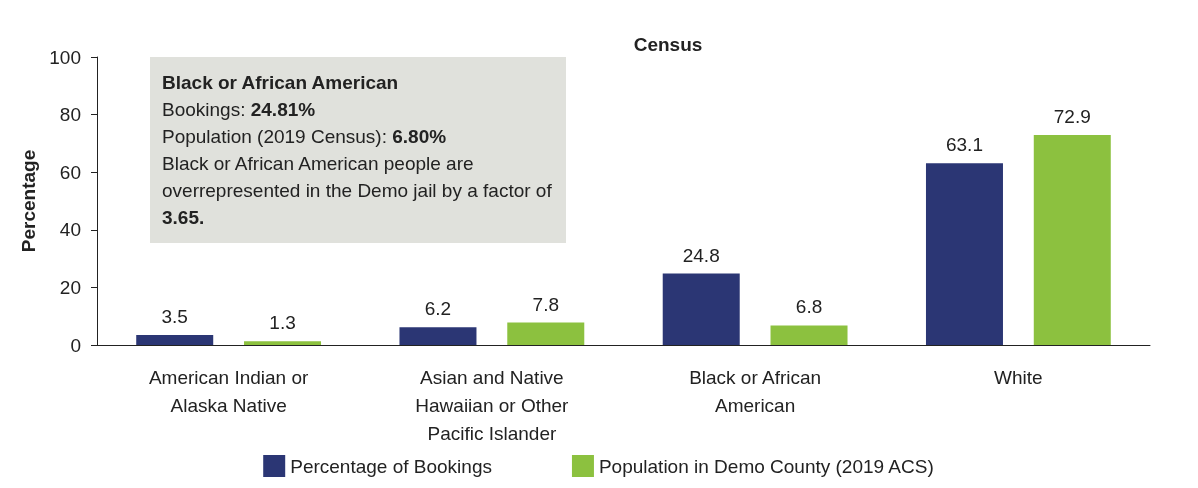 The image size is (1198, 488). Describe the element at coordinates (70, 287) in the screenshot. I see `y-tick-label: 20` at that location.